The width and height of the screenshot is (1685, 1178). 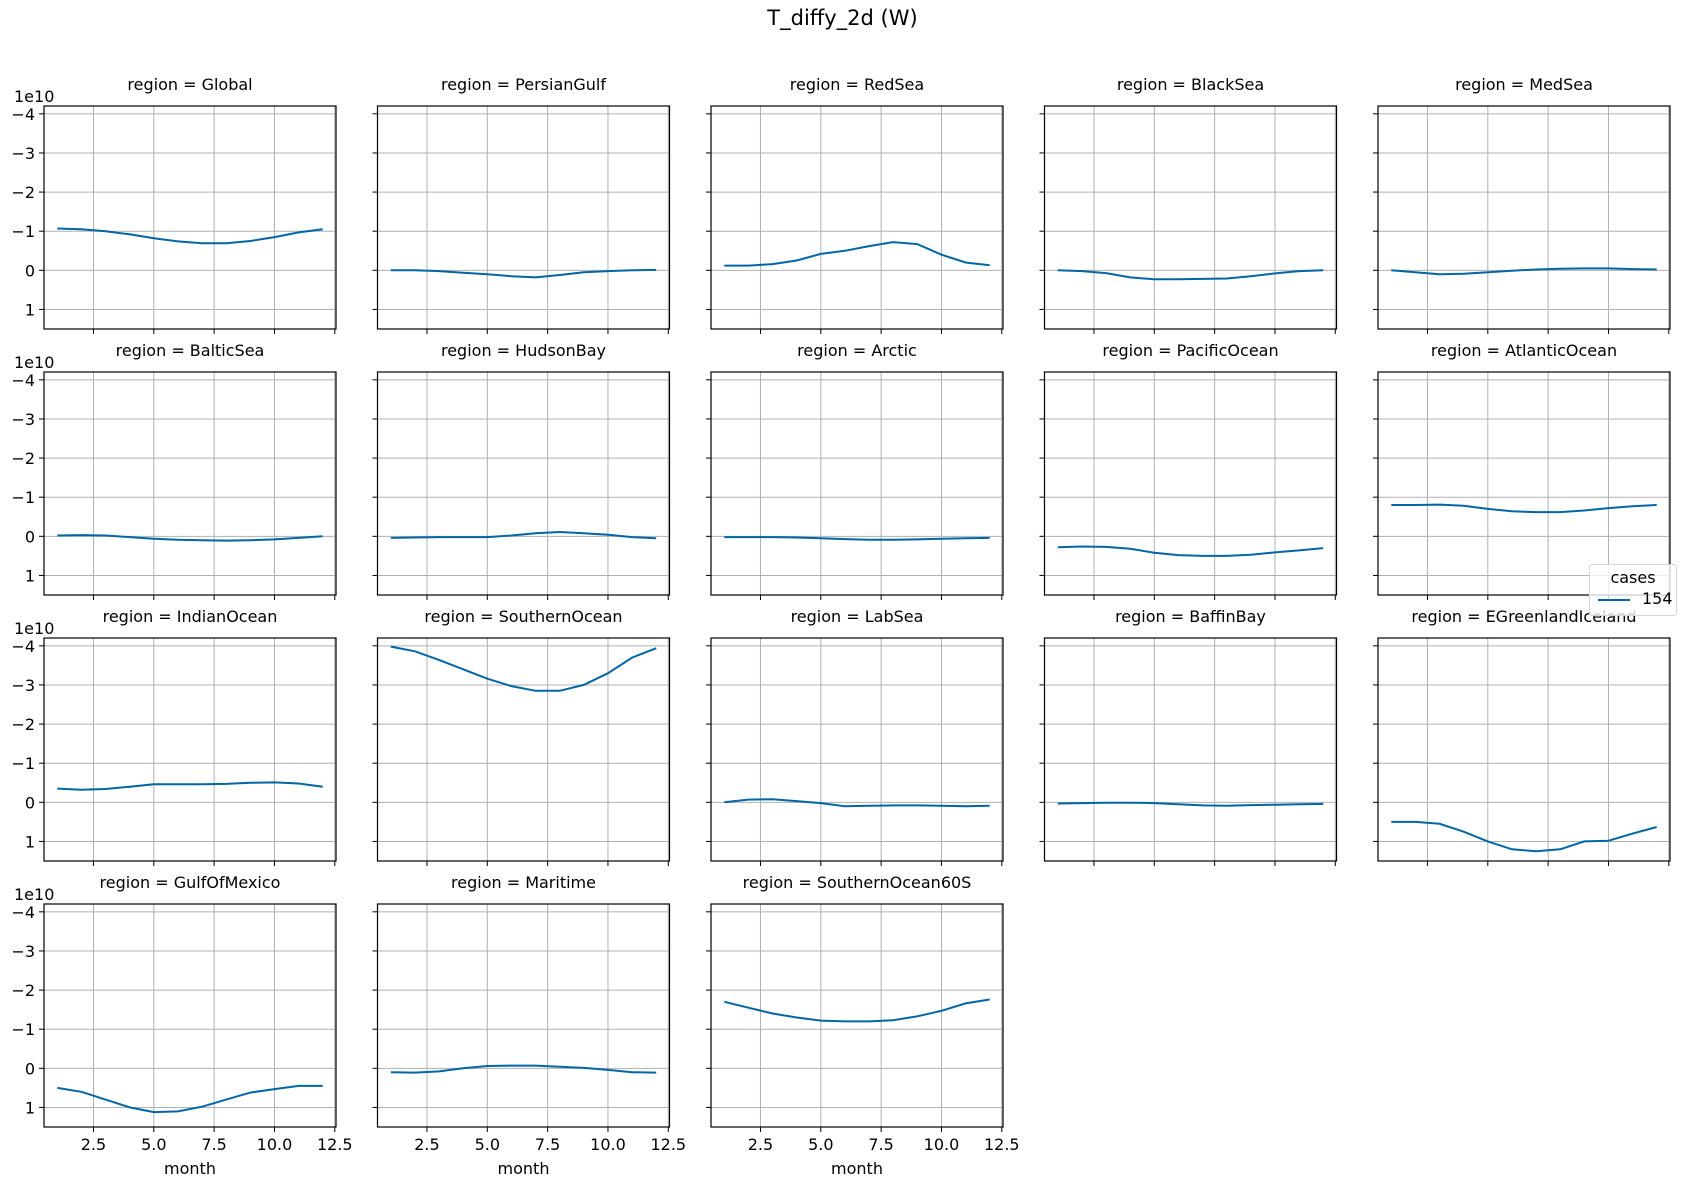 What do you see at coordinates (842, 18) in the screenshot?
I see `figure-title: T_diffy_2d (W)` at bounding box center [842, 18].